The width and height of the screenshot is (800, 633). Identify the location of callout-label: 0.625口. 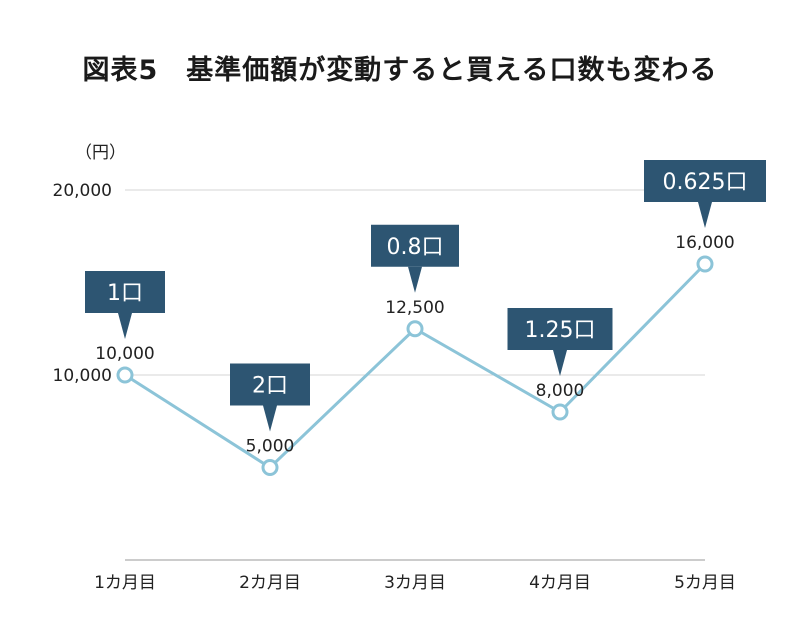
(705, 182).